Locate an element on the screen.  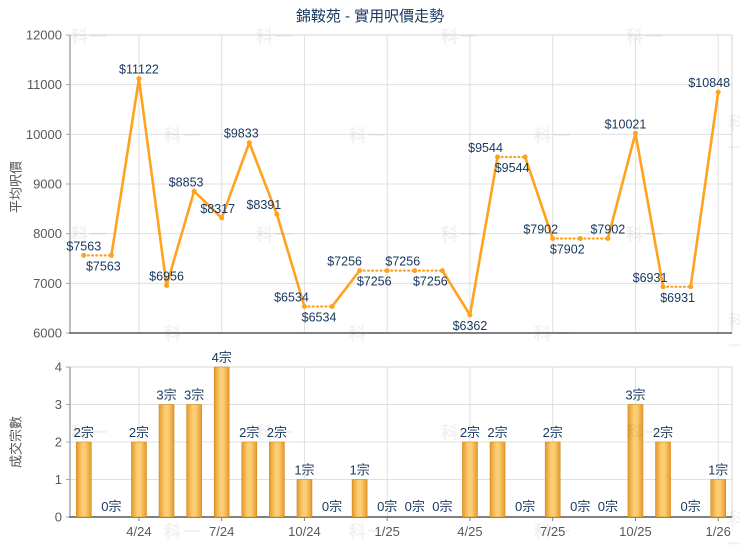
y-tick-label: 6000 is located at coordinates (47, 333).